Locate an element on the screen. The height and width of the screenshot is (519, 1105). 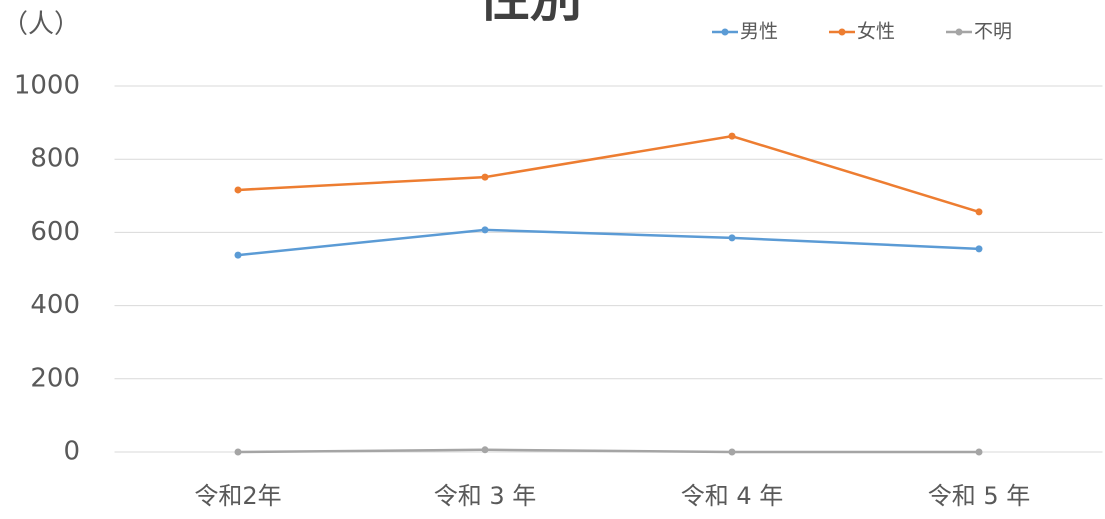
y-tick-label: 1000 is located at coordinates (47, 86).